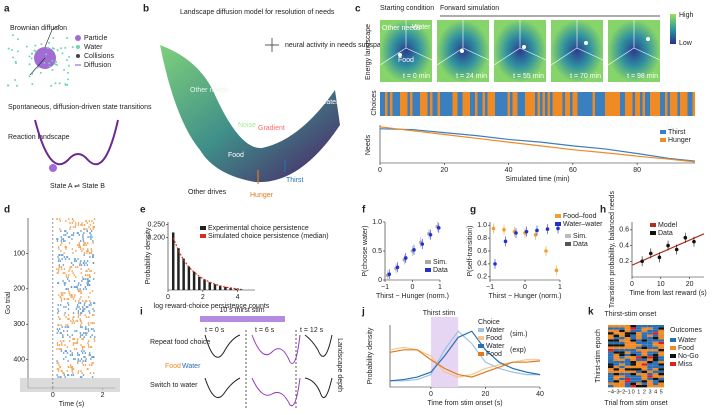 Image resolution: width=716 pixels, height=415 pixels. I want to click on line, so click(465, 356).